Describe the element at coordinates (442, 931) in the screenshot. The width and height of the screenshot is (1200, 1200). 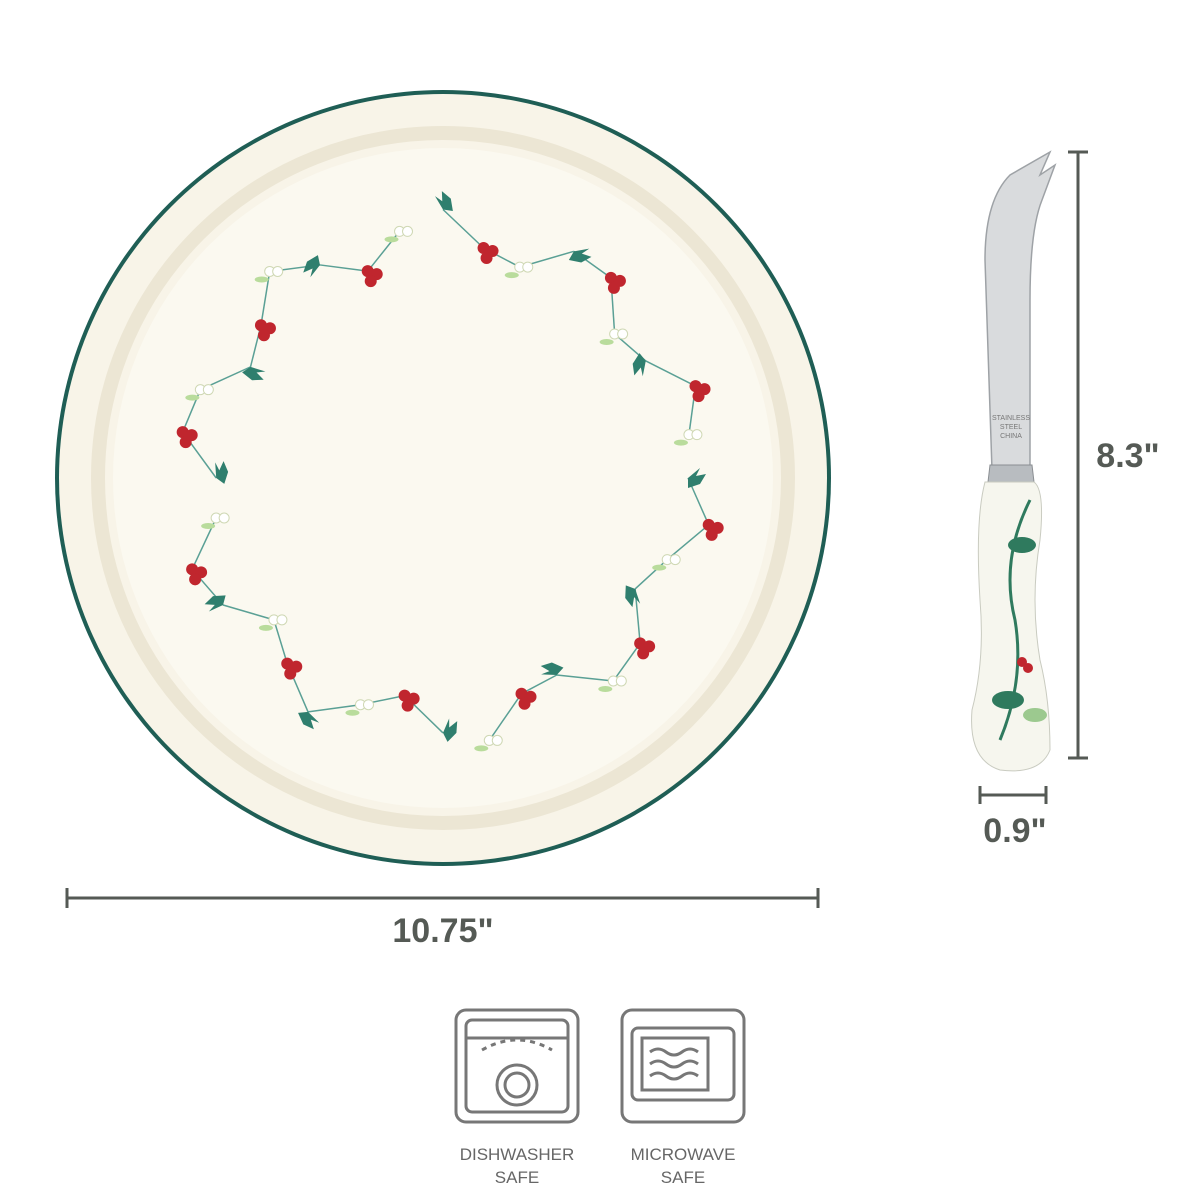
I see `plate-width: 10.75"` at that location.